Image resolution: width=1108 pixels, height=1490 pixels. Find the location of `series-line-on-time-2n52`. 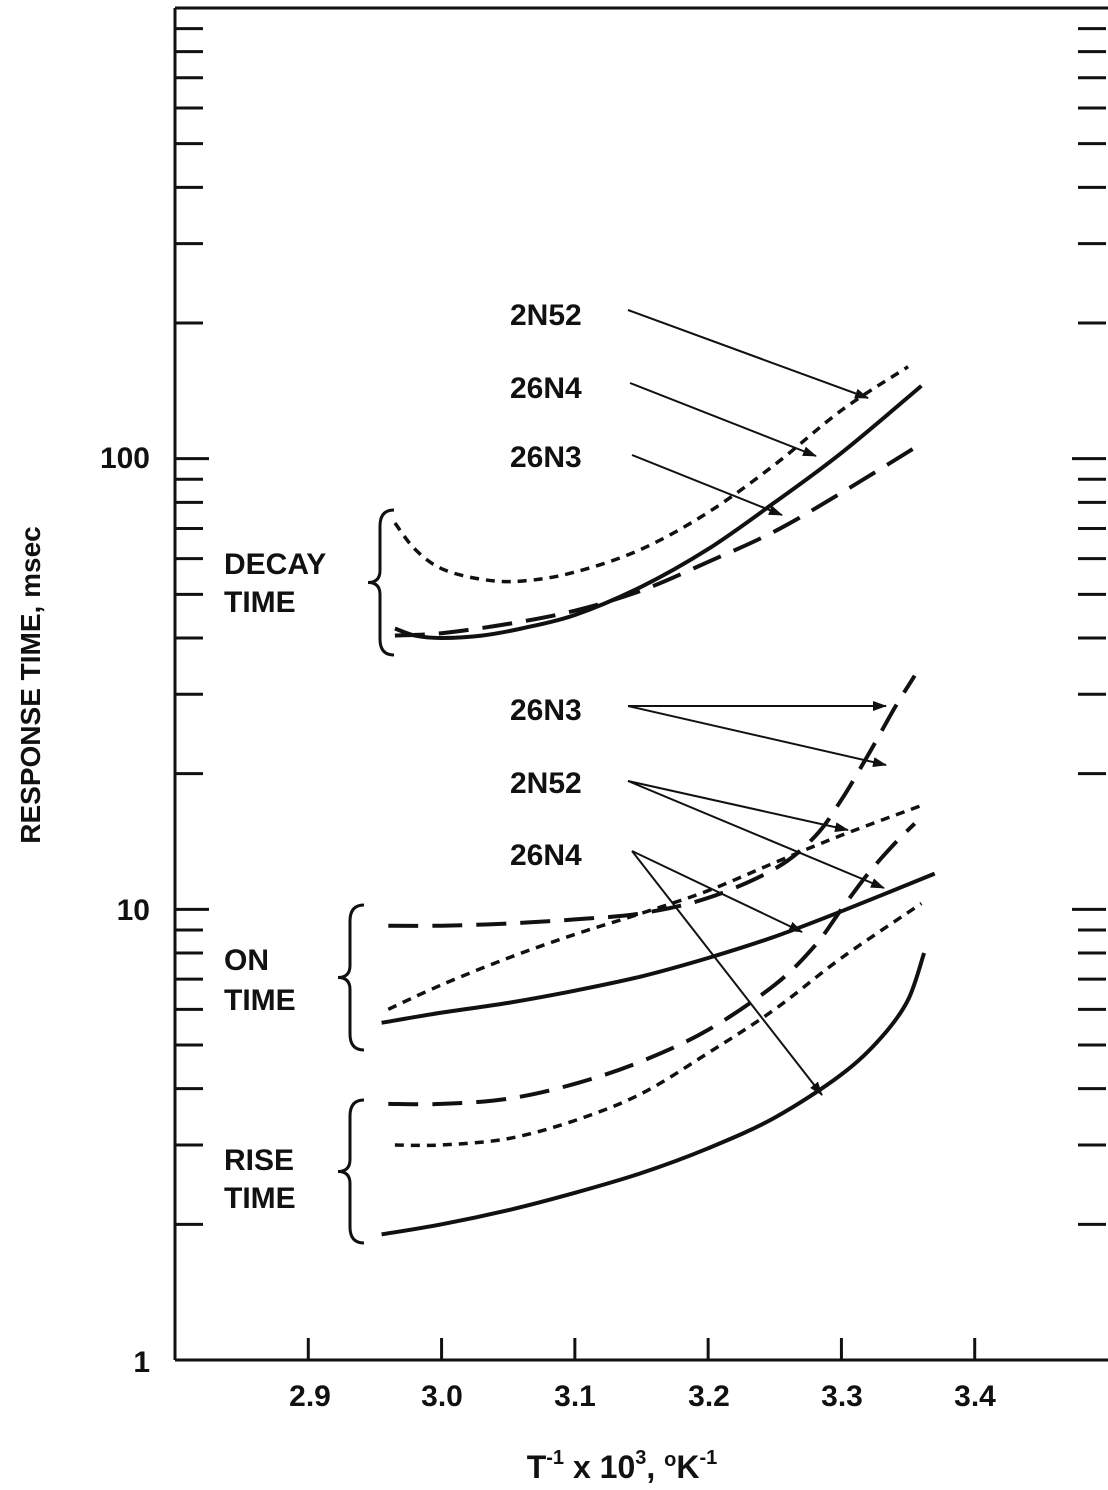

series-line-on-time-2n52 is located at coordinates (655, 907).